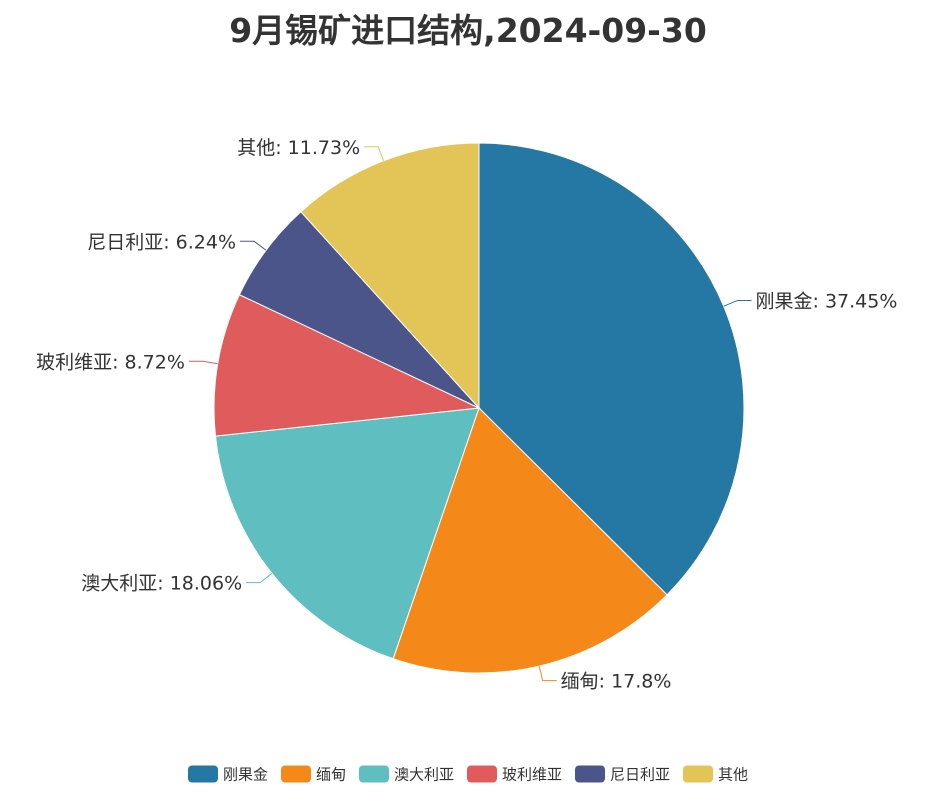 The image size is (936, 792). I want to click on legend-item-3: 玻利维亚, so click(514, 774).